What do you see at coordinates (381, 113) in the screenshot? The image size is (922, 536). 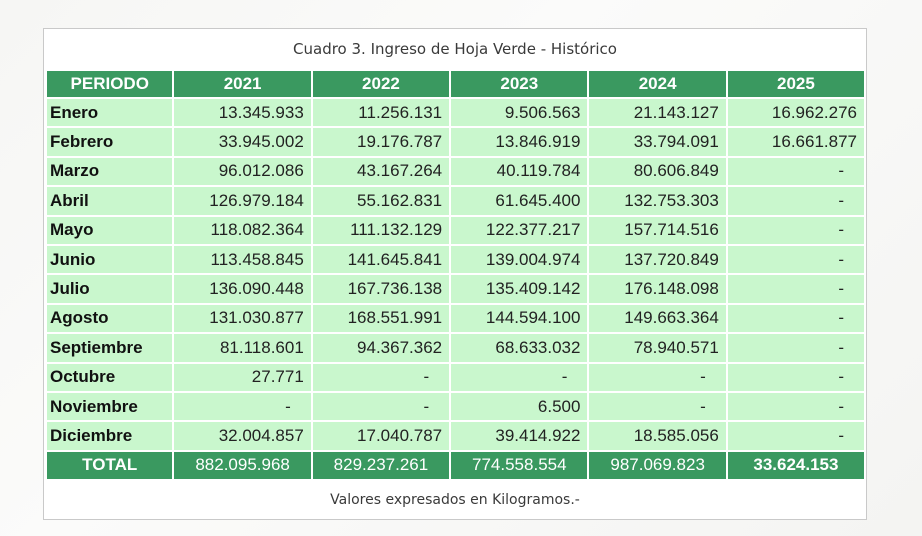 I see `value-cell: 11.256.131` at bounding box center [381, 113].